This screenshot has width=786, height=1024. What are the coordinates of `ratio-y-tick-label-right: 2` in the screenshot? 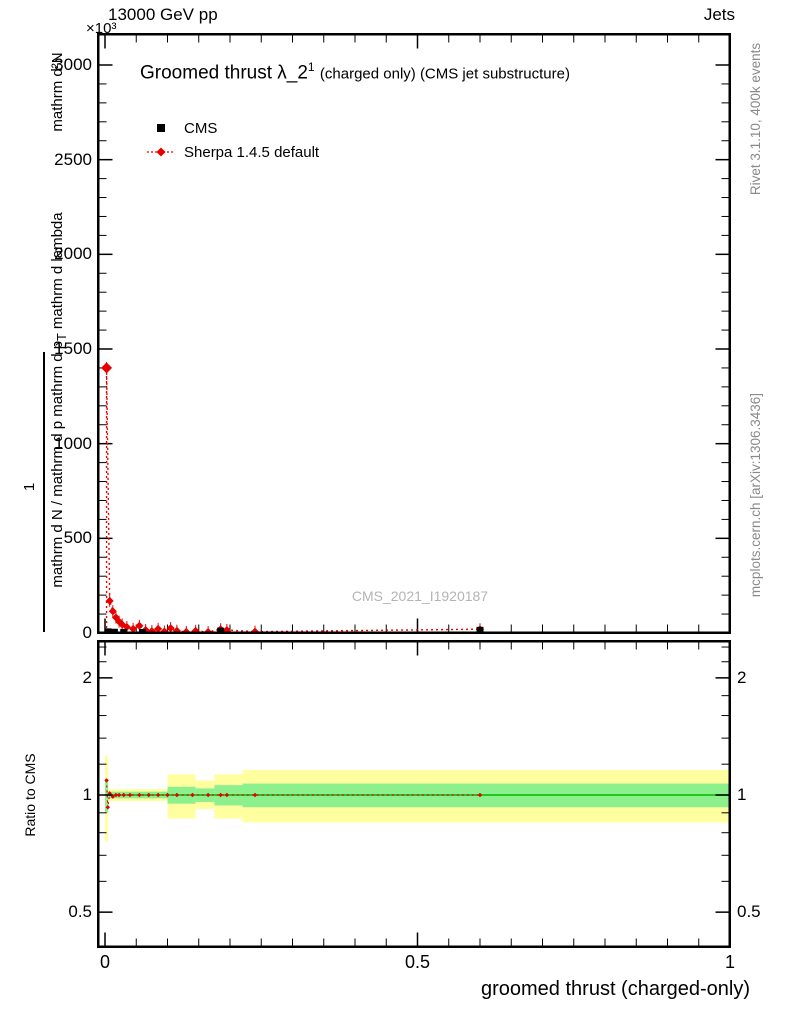 It's located at (742, 677).